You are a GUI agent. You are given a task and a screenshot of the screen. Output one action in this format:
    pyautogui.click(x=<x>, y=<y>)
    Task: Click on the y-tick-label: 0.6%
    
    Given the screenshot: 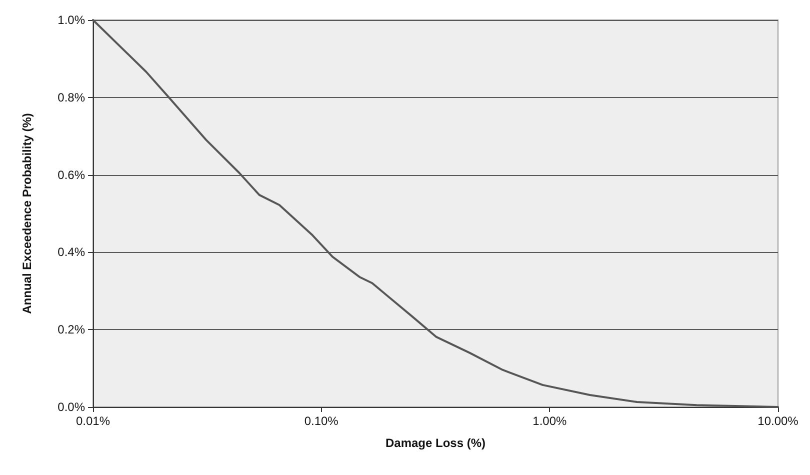 What is the action you would take?
    pyautogui.click(x=72, y=175)
    